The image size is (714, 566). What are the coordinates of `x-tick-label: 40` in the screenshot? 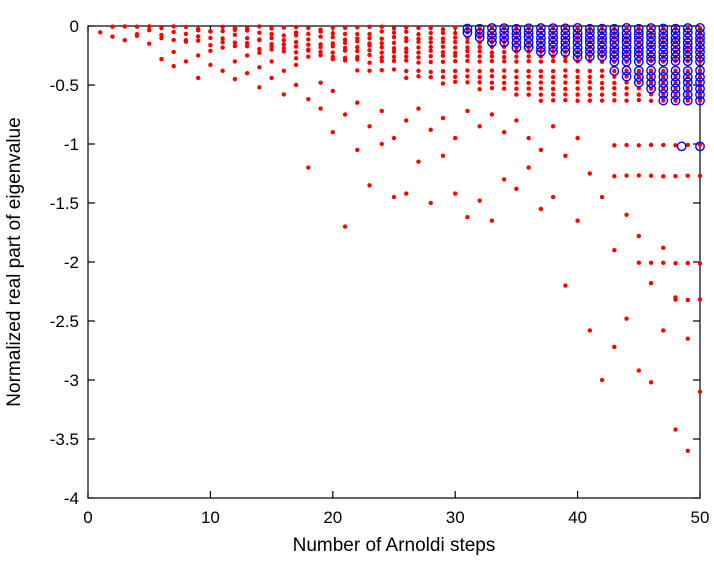 It's located at (577, 517).